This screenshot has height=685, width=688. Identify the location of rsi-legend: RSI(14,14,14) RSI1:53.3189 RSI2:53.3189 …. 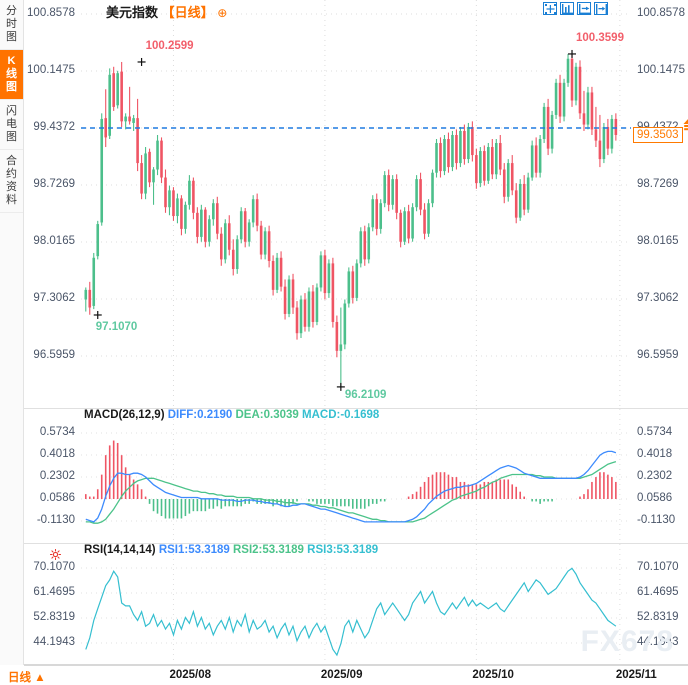
(231, 550).